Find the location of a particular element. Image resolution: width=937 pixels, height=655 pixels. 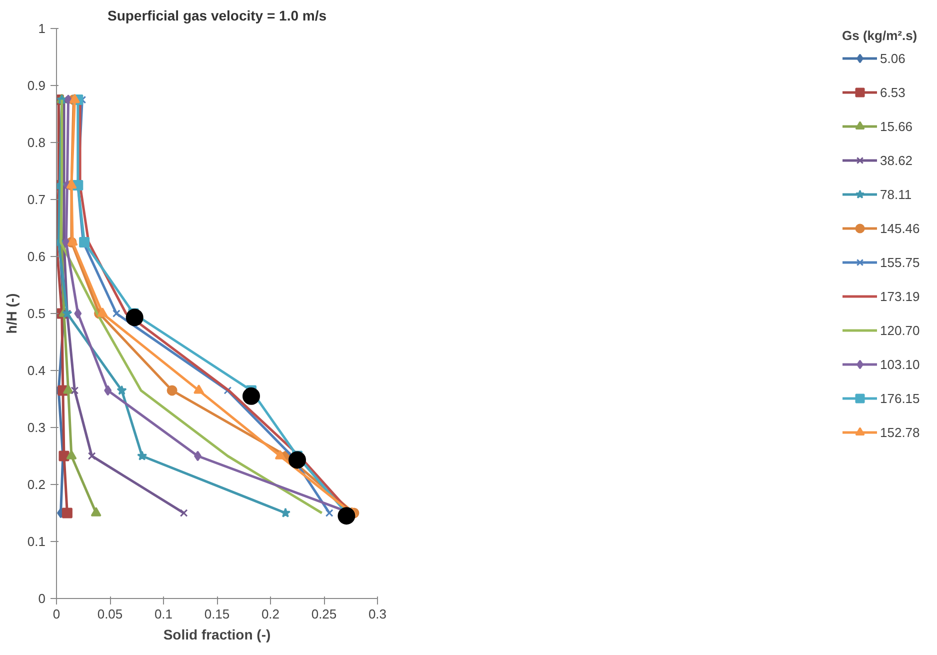

legend-label: 15.66 is located at coordinates (897, 126).